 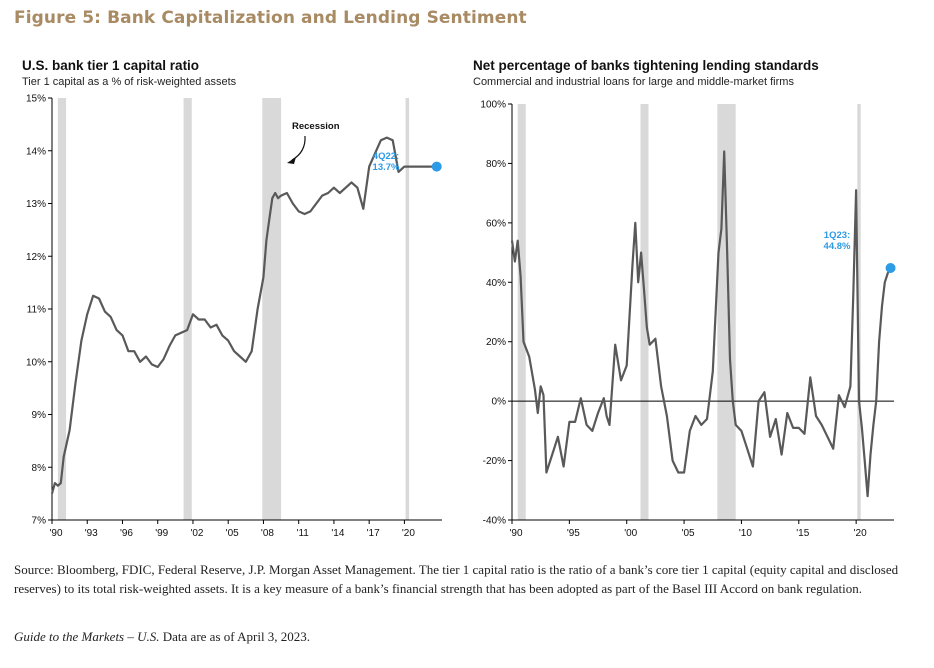 What do you see at coordinates (235, 636) in the screenshot?
I see `guide-rest: Data are as of April 3, 2023.` at bounding box center [235, 636].